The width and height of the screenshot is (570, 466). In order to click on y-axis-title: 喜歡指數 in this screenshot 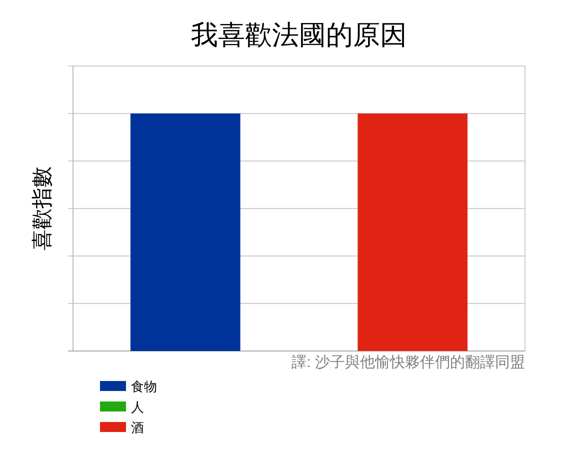, I will do `click(42, 208)`.